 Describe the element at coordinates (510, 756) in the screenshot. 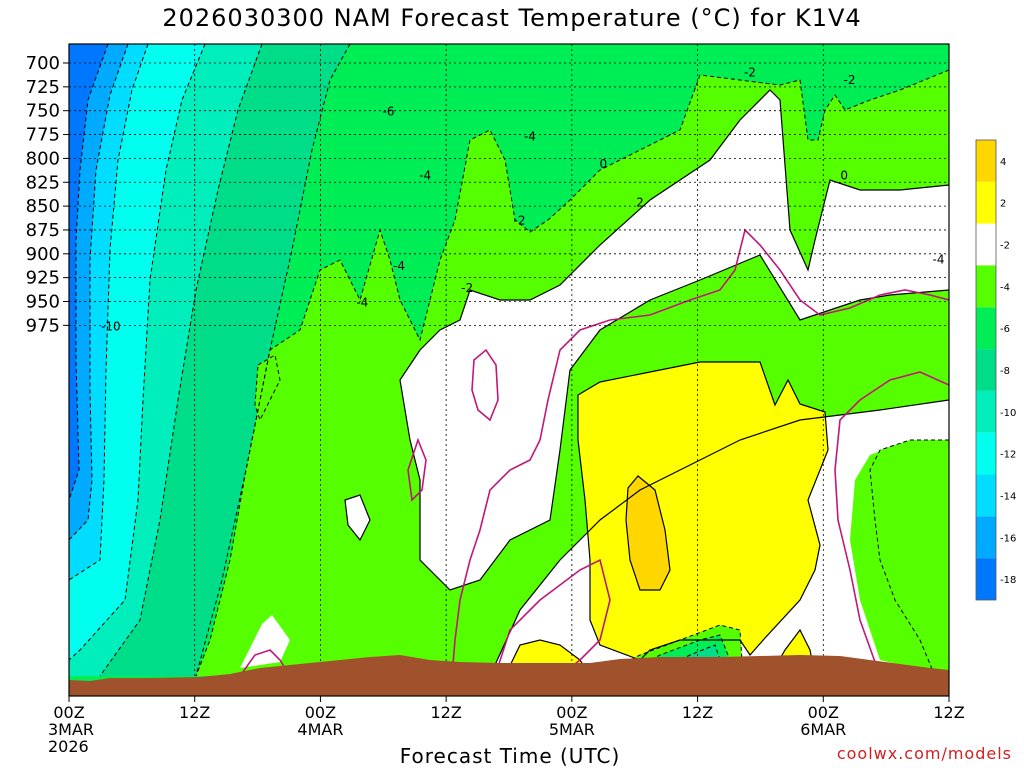

I see `x-axis-title: Forecast Time (UTC)` at that location.